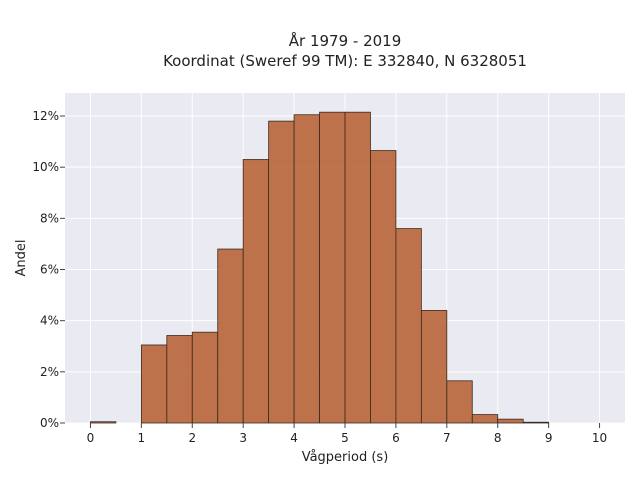 The image size is (640, 480). What do you see at coordinates (49, 218) in the screenshot?
I see `y-tick-label: 8%` at bounding box center [49, 218].